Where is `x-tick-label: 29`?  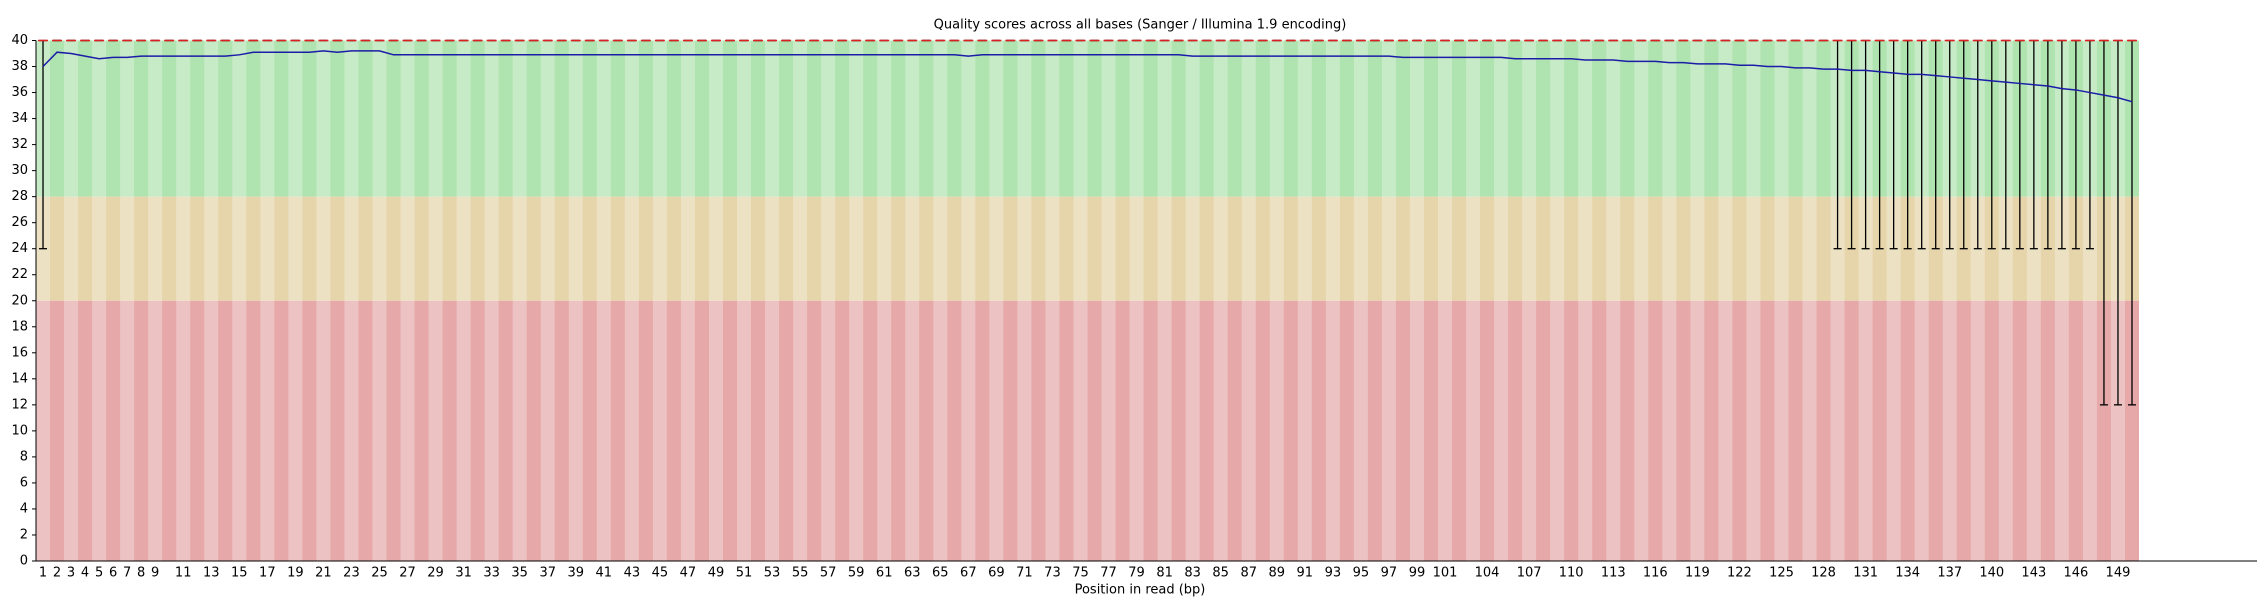
x-tick-label: 29 is located at coordinates (435, 573).